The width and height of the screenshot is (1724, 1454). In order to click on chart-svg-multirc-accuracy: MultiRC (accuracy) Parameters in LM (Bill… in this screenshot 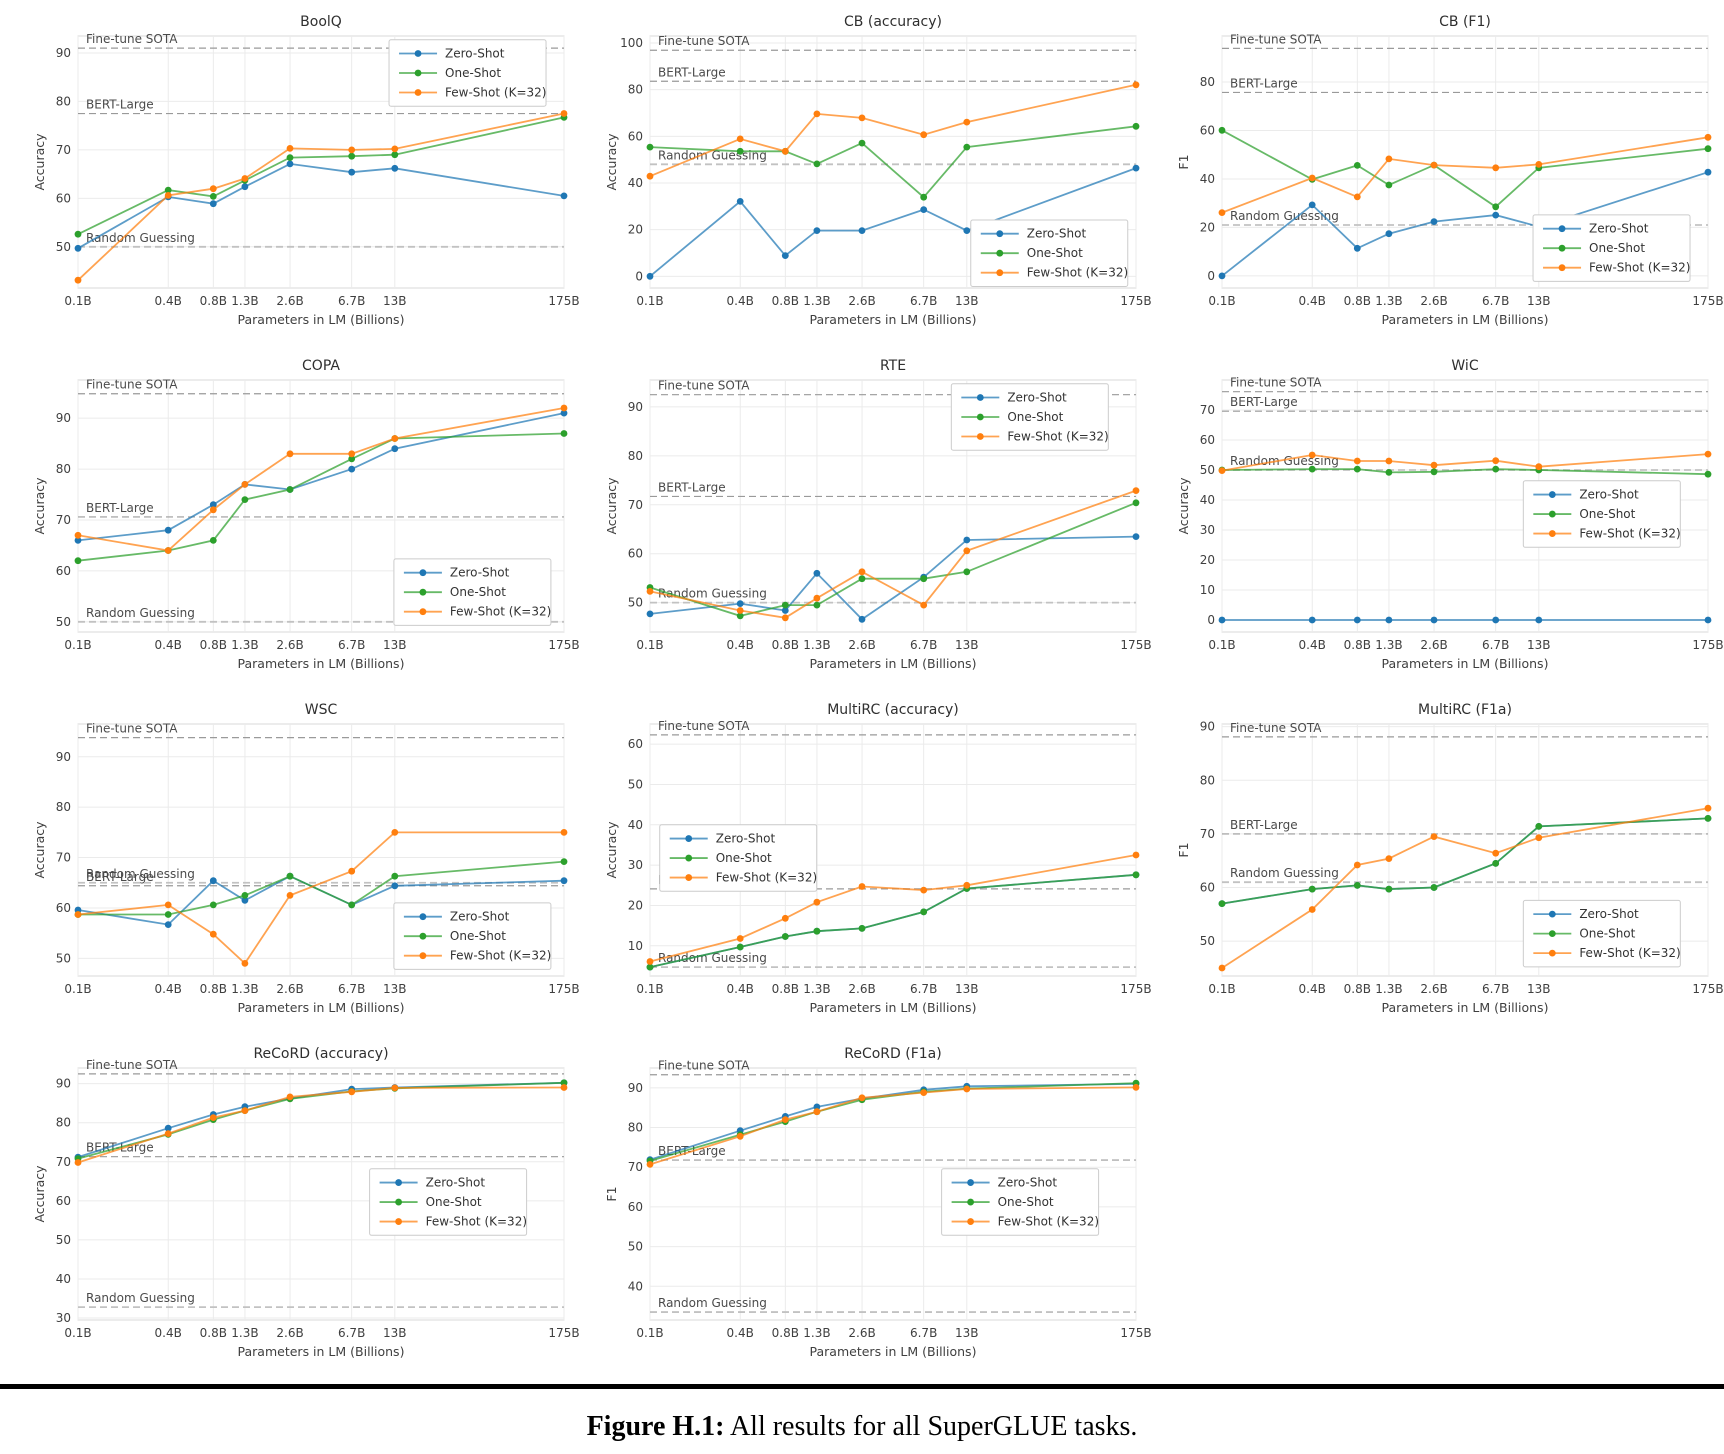, I will do `click(878, 858)`.